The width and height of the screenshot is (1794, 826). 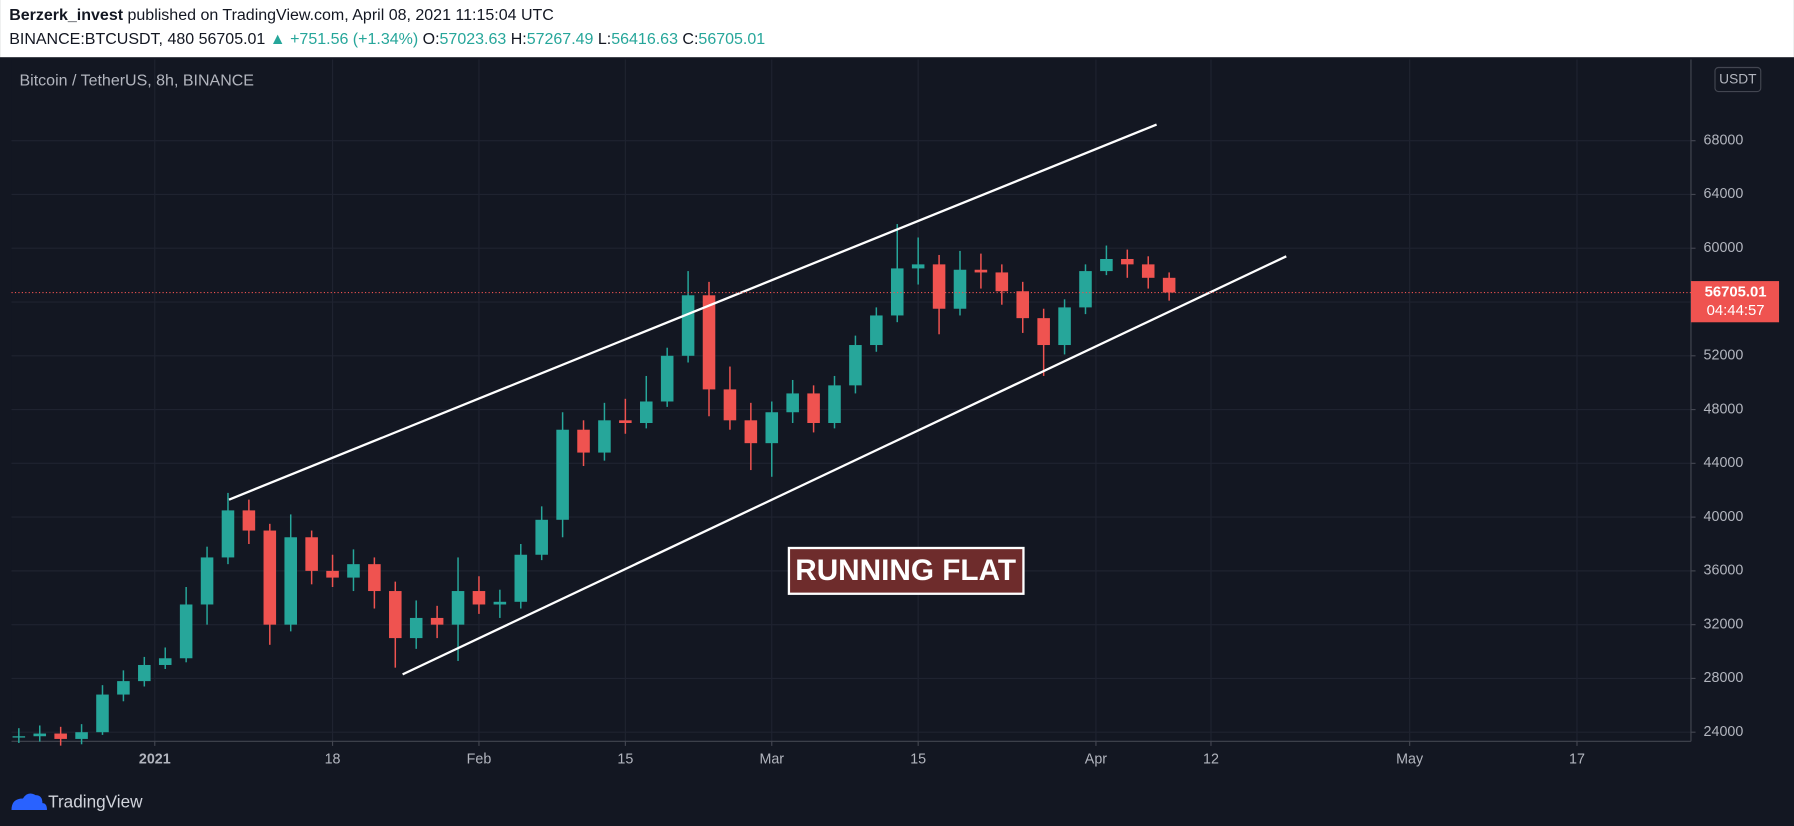 What do you see at coordinates (1736, 311) in the screenshot?
I see `countdown: 04:44:57` at bounding box center [1736, 311].